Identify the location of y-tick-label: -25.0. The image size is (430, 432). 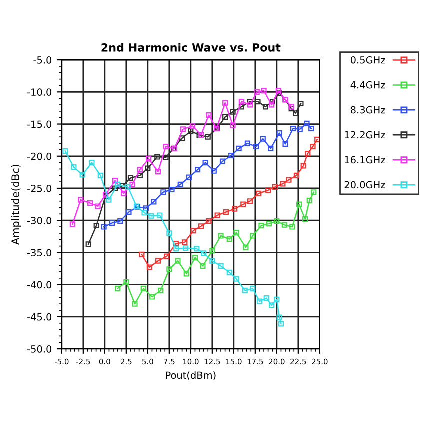
(40, 188).